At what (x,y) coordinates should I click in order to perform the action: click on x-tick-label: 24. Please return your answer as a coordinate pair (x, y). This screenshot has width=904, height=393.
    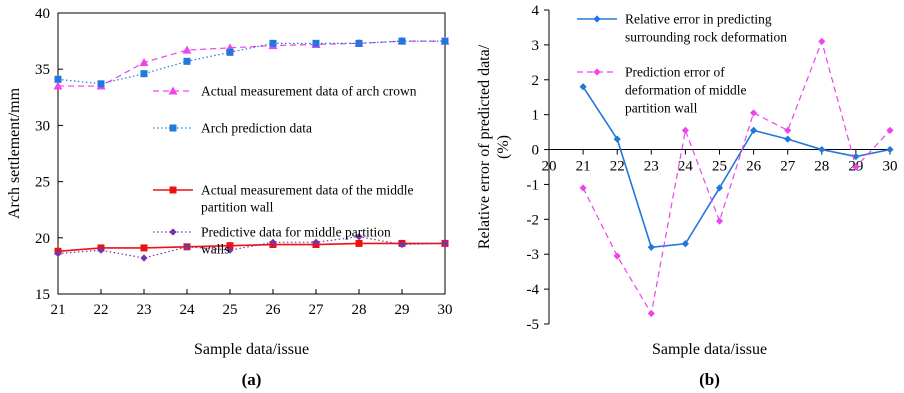
    Looking at the image, I should click on (686, 167).